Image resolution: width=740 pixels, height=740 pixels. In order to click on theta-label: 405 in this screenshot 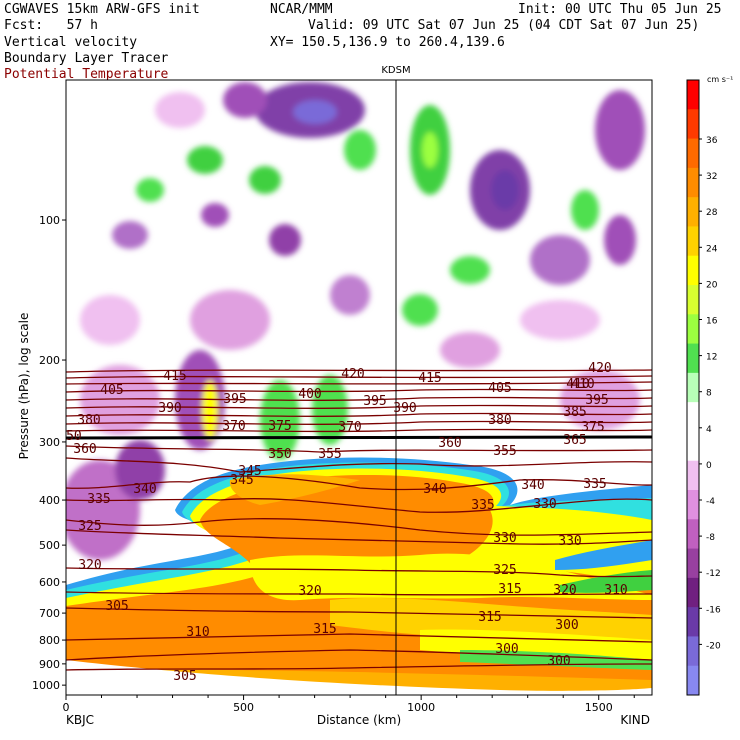, I will do `click(111, 390)`.